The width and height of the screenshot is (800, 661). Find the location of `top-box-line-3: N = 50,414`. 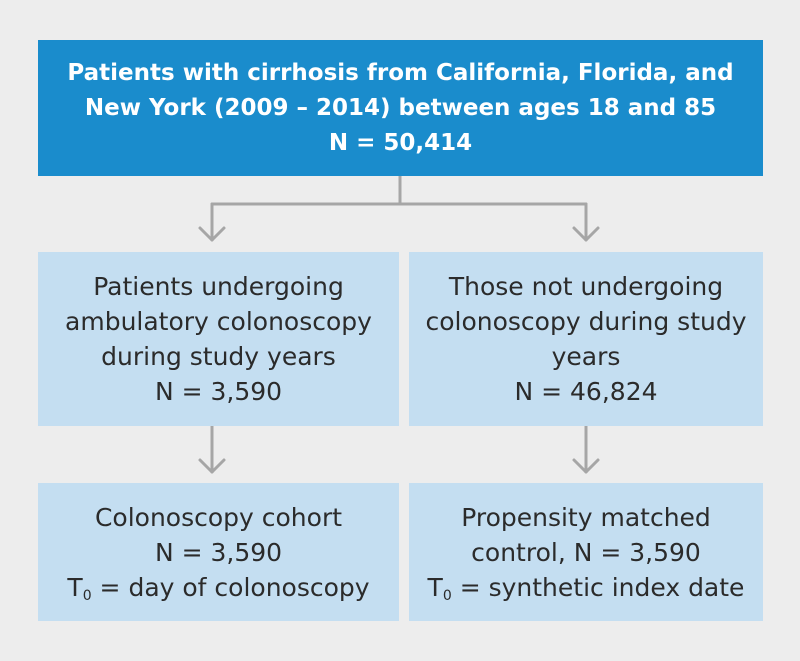

top-box-line-3: N = 50,414 is located at coordinates (400, 142).